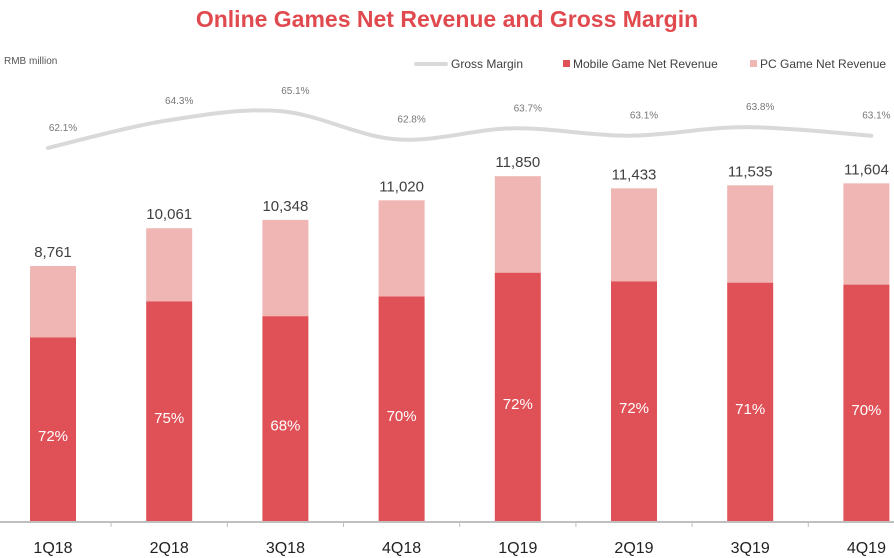 This screenshot has width=894, height=558. What do you see at coordinates (31, 61) in the screenshot?
I see `unit-label: RMB million` at bounding box center [31, 61].